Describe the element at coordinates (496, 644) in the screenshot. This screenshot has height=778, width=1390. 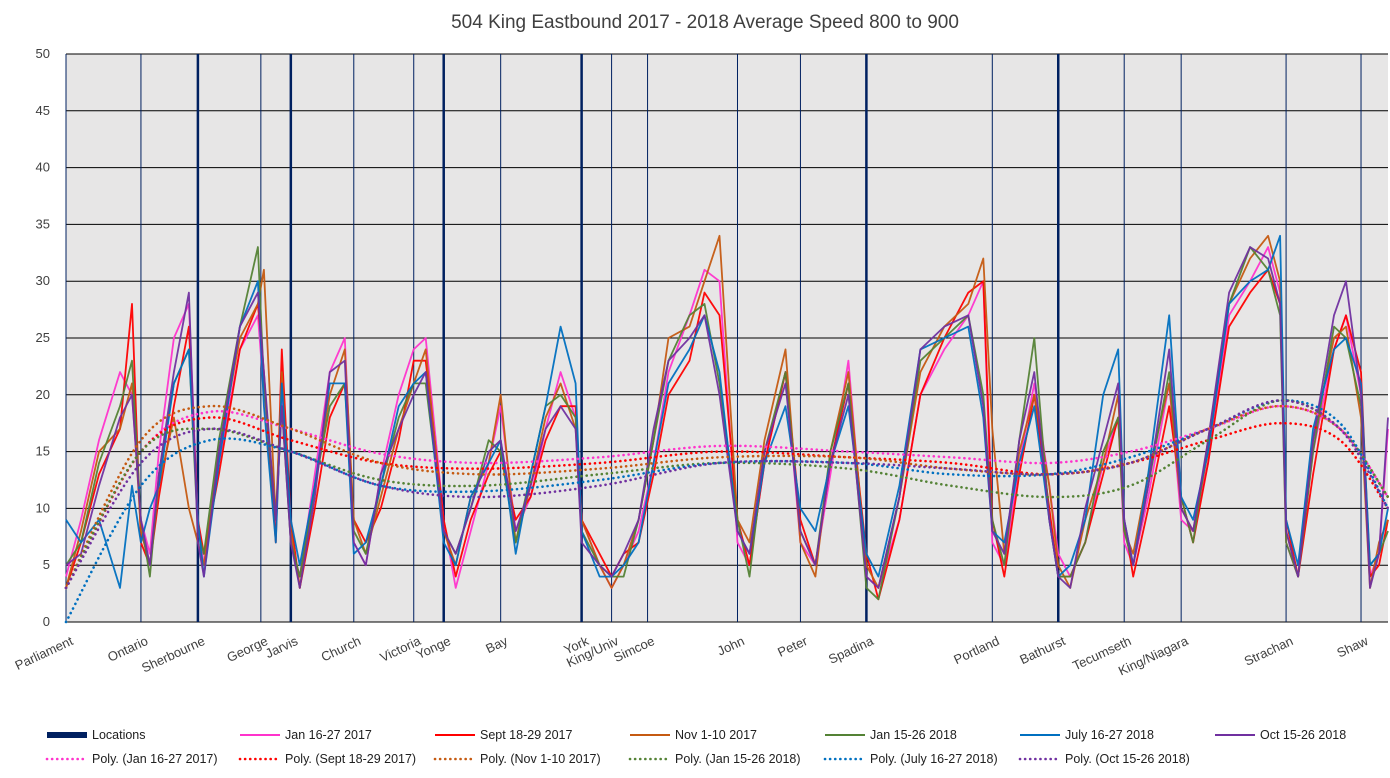
I see `x-location-label: Bay` at that location.